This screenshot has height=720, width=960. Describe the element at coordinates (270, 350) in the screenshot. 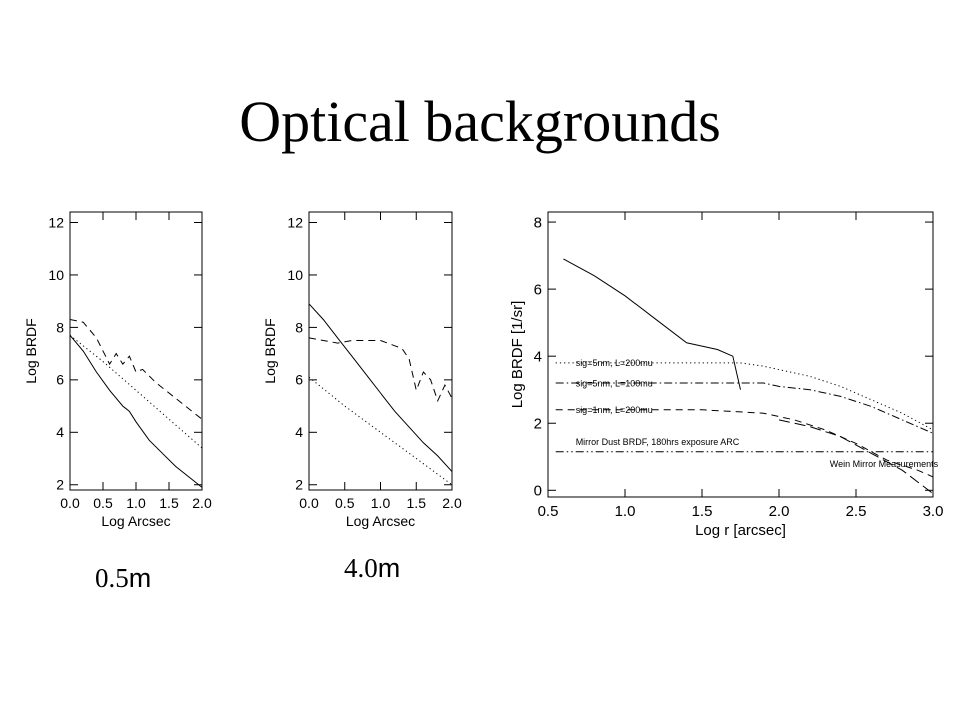

I see `chart-2-ylabel: Log BRDF` at that location.